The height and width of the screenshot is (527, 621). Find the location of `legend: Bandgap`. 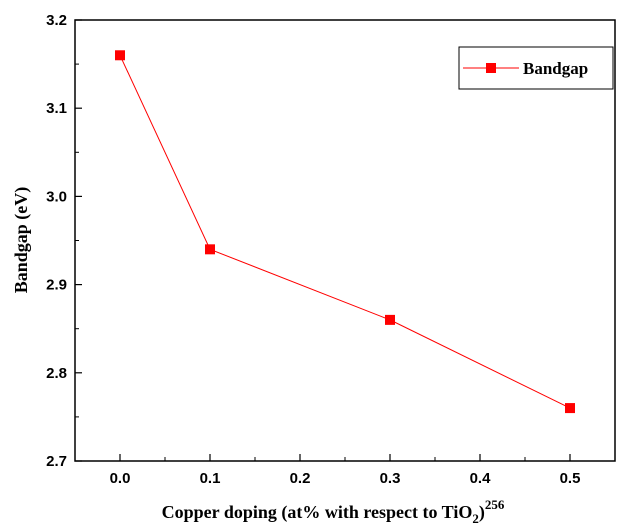

legend: Bandgap is located at coordinates (536, 68).